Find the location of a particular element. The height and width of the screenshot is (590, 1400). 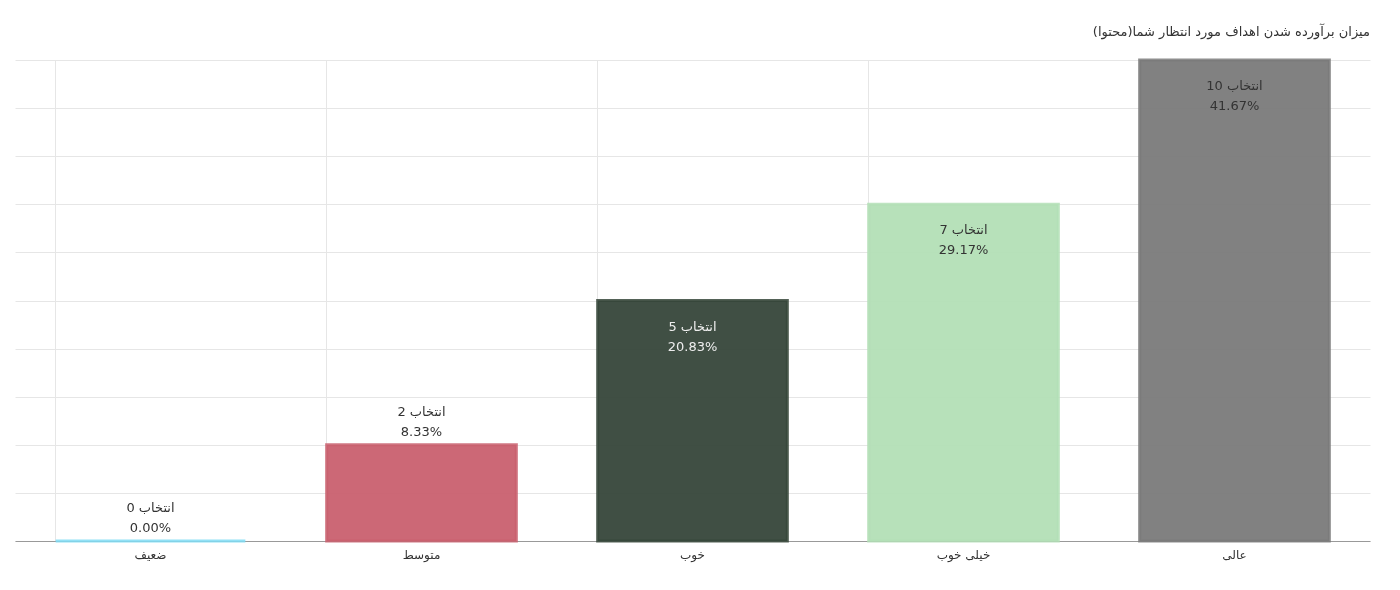

chart-title: میزان برآورده شدن اهداف مورد انتظار شما(محتوا) is located at coordinates (1231, 31).